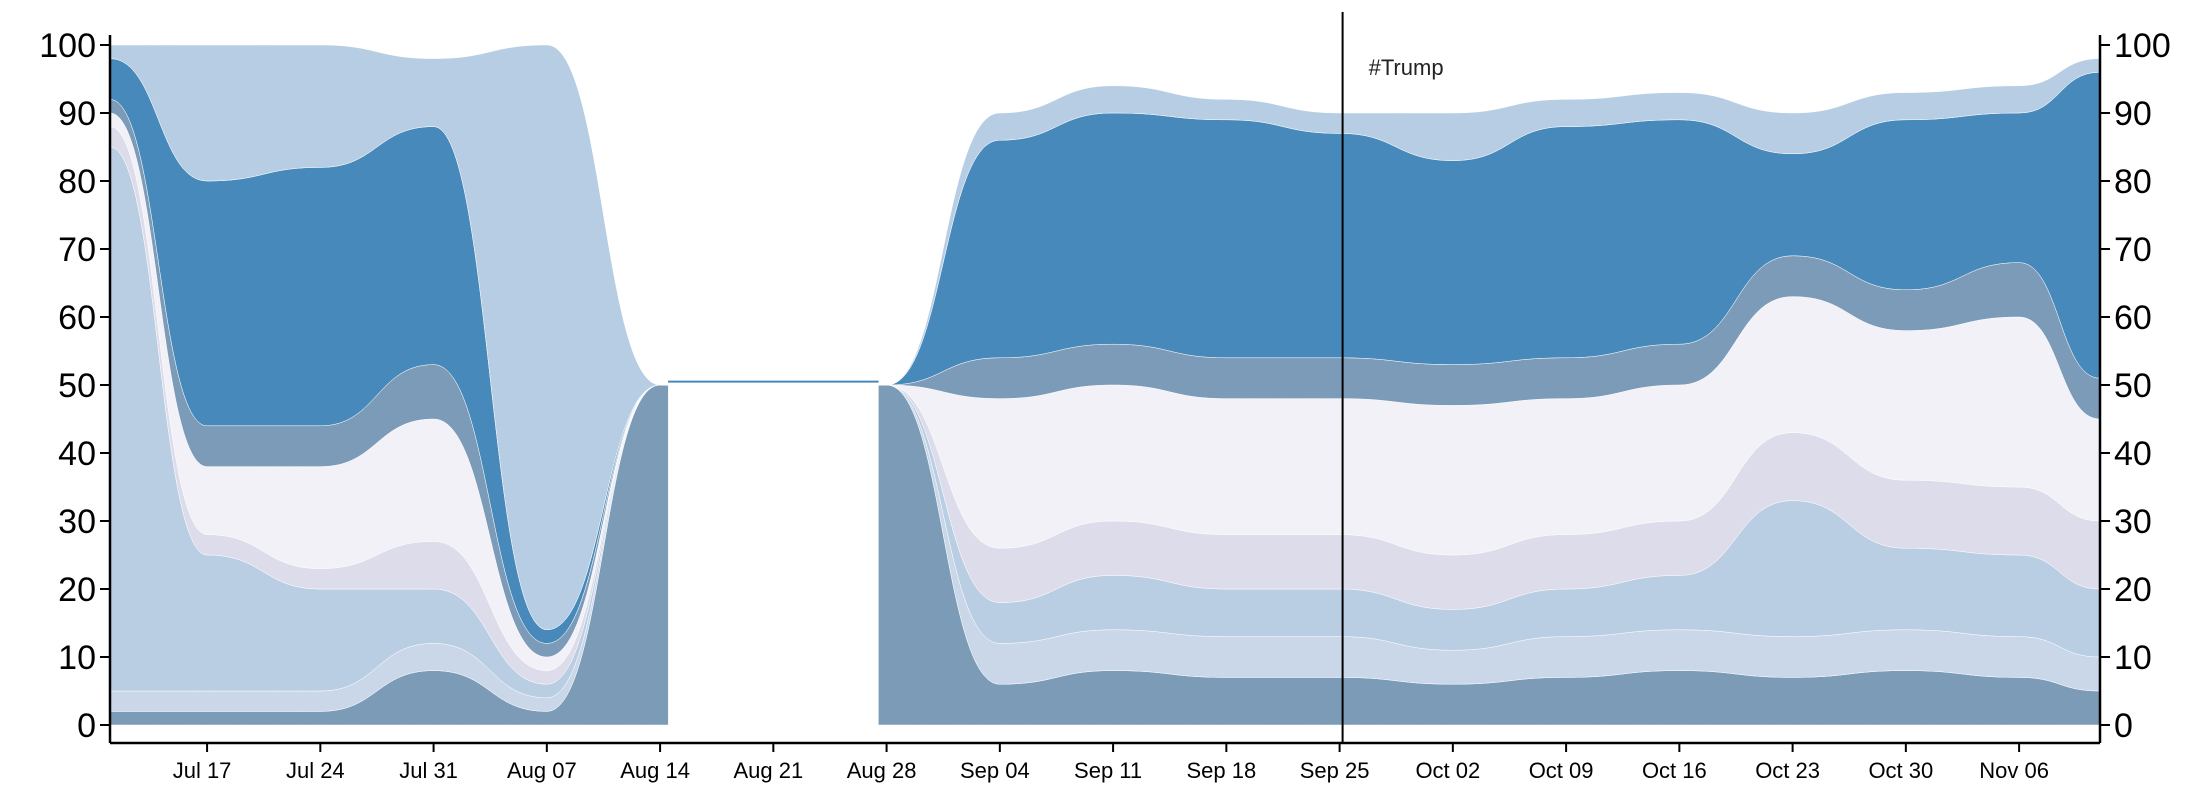 This screenshot has height=800, width=2202. I want to click on y-tick-label-right: 90, so click(2133, 114).